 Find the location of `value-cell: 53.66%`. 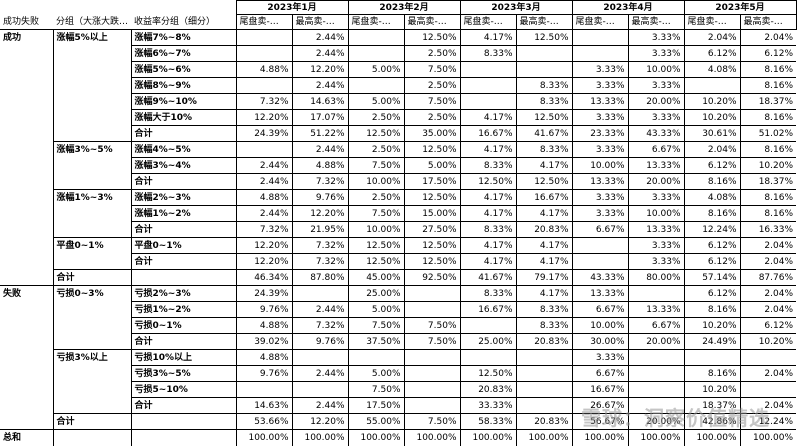

value-cell: 53.66% is located at coordinates (264, 421).